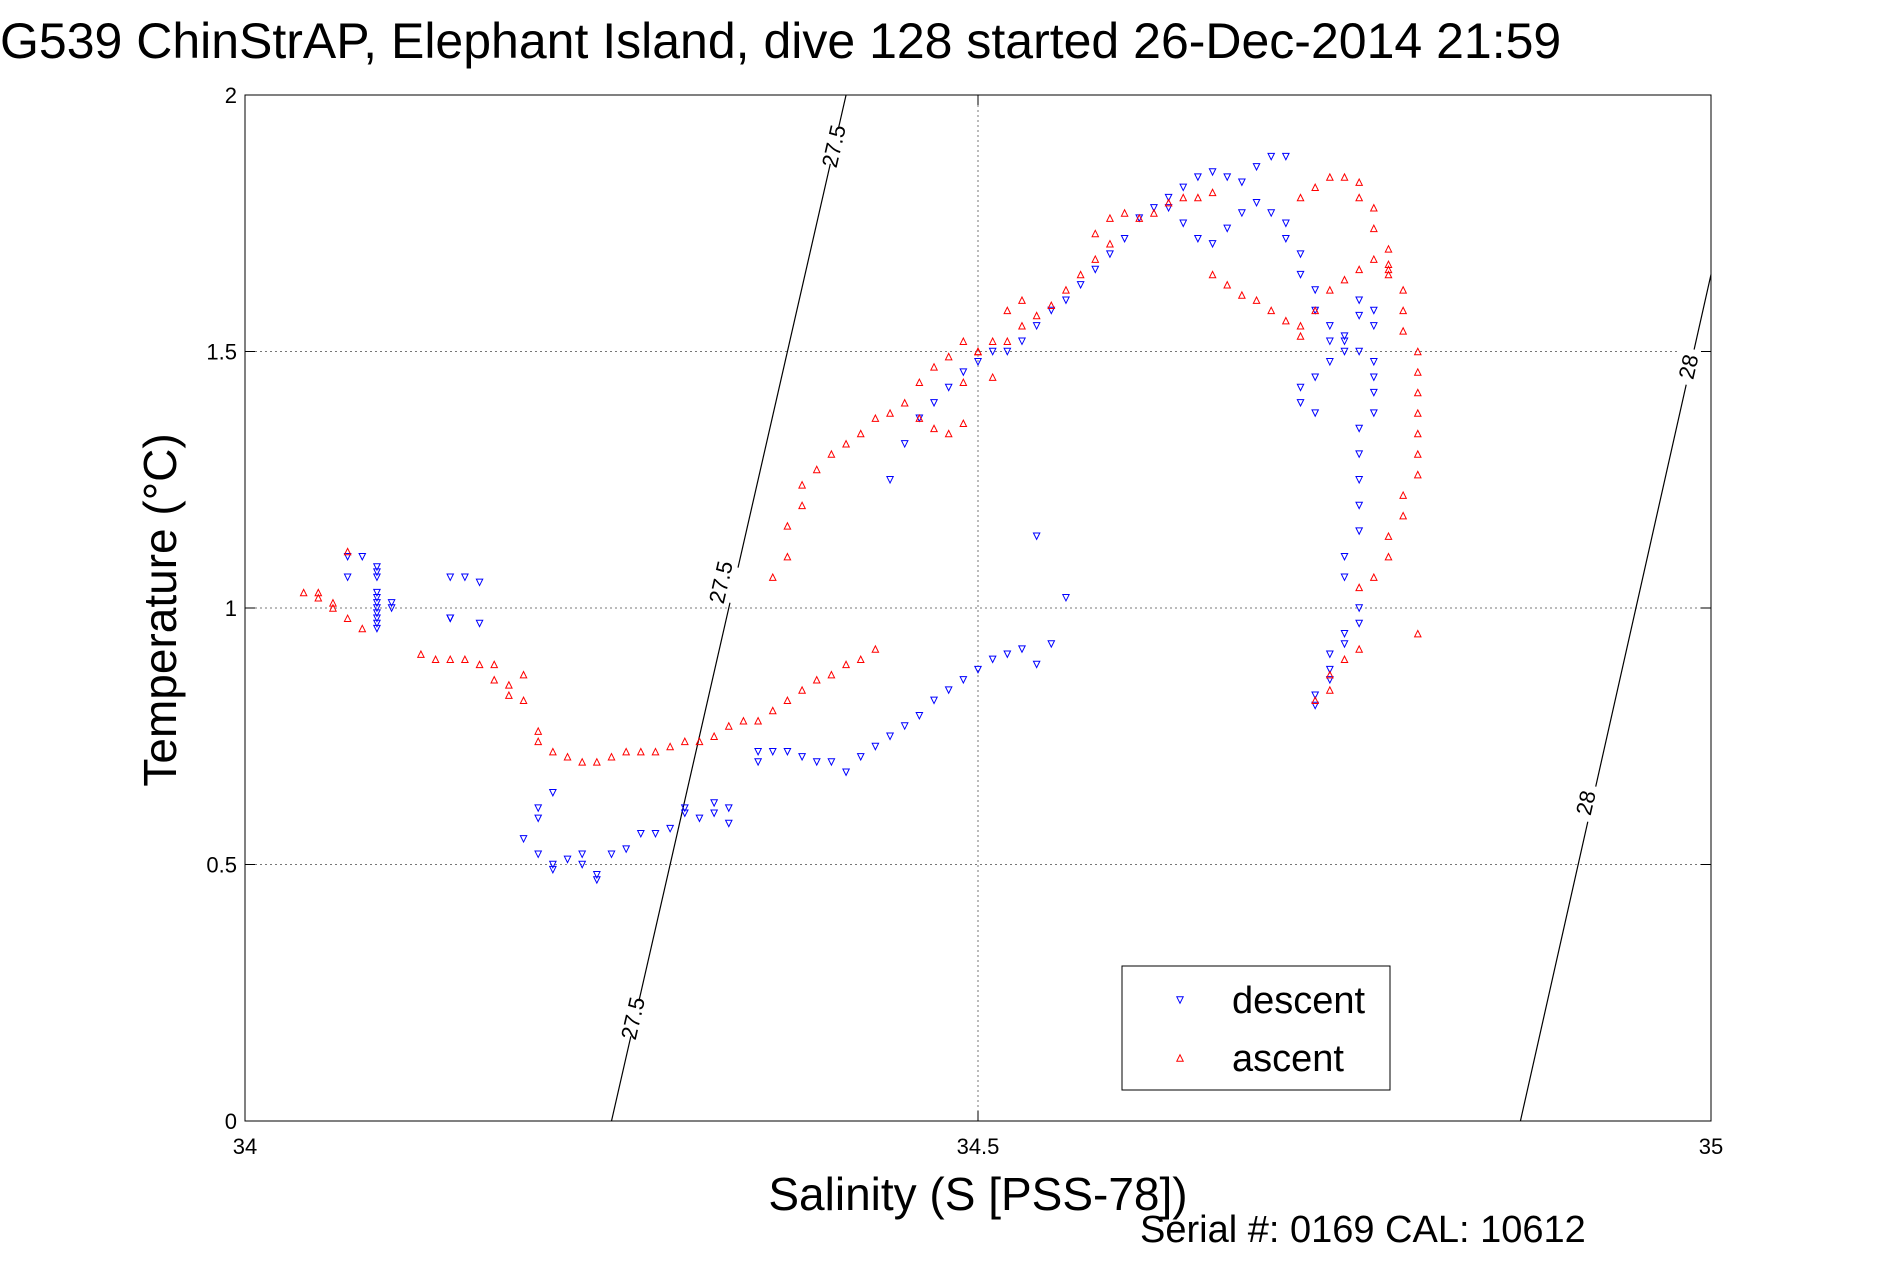 This screenshot has width=1891, height=1262. I want to click on legend: descent ascent, so click(1256, 1028).